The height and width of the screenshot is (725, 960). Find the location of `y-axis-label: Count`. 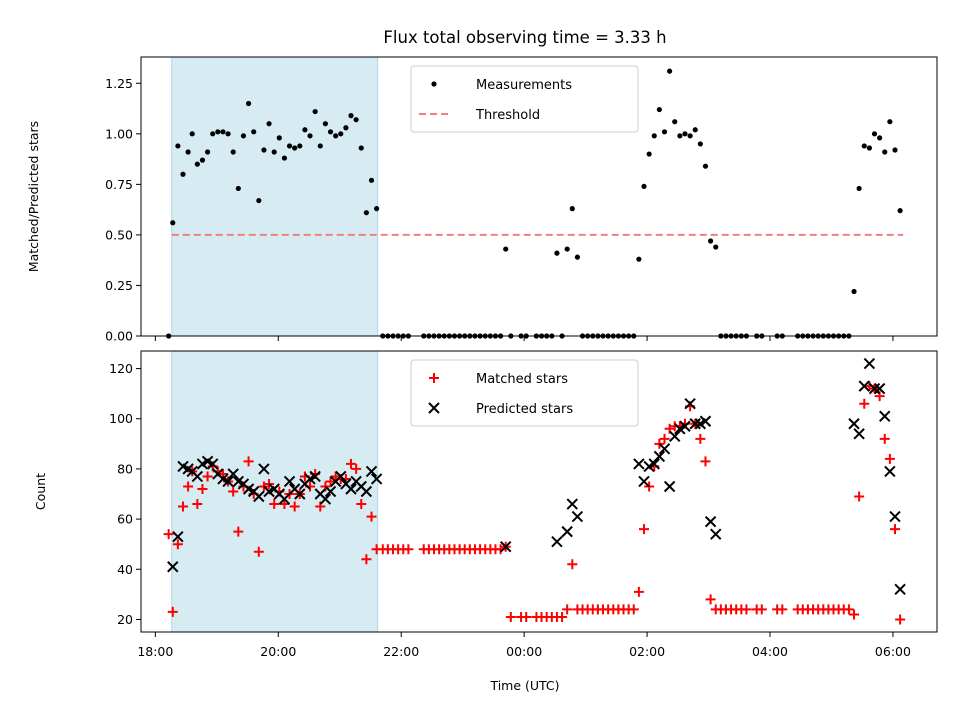

y-axis-label: Count is located at coordinates (40, 491).